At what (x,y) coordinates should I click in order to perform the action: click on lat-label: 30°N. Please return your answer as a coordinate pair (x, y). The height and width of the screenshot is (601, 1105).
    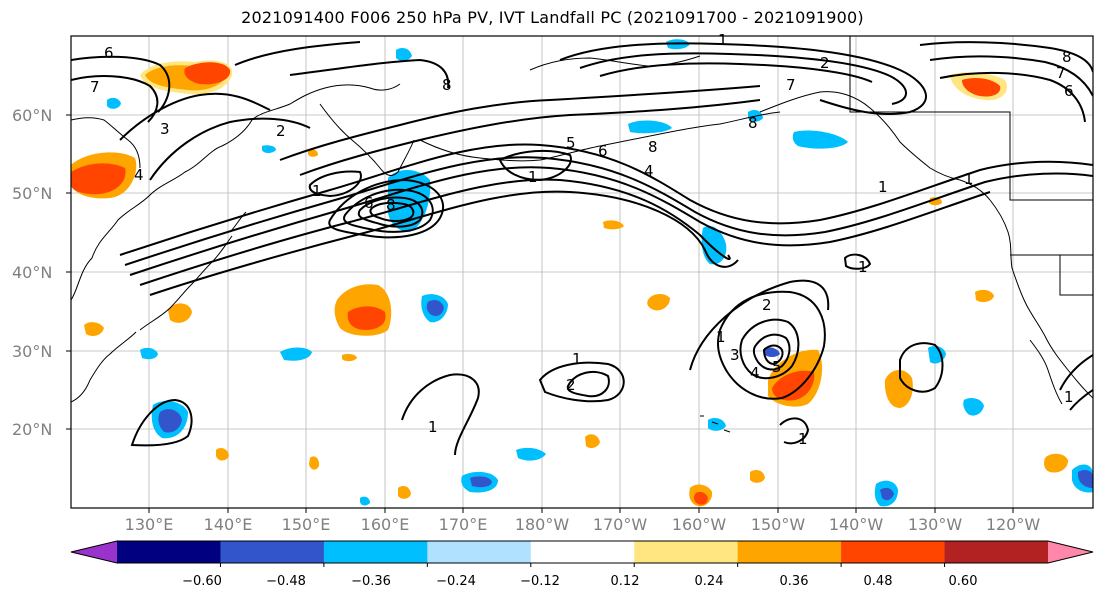
    Looking at the image, I should click on (32, 351).